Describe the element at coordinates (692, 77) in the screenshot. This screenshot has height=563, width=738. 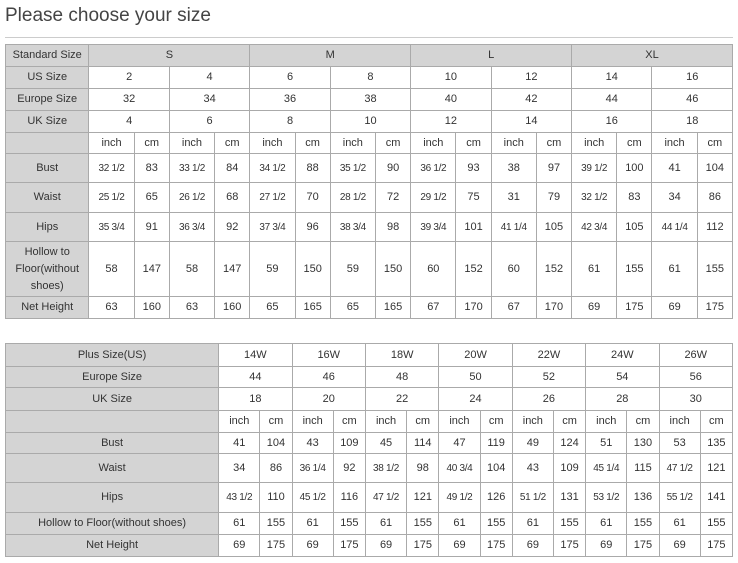
I see `table-cell: 16` at that location.